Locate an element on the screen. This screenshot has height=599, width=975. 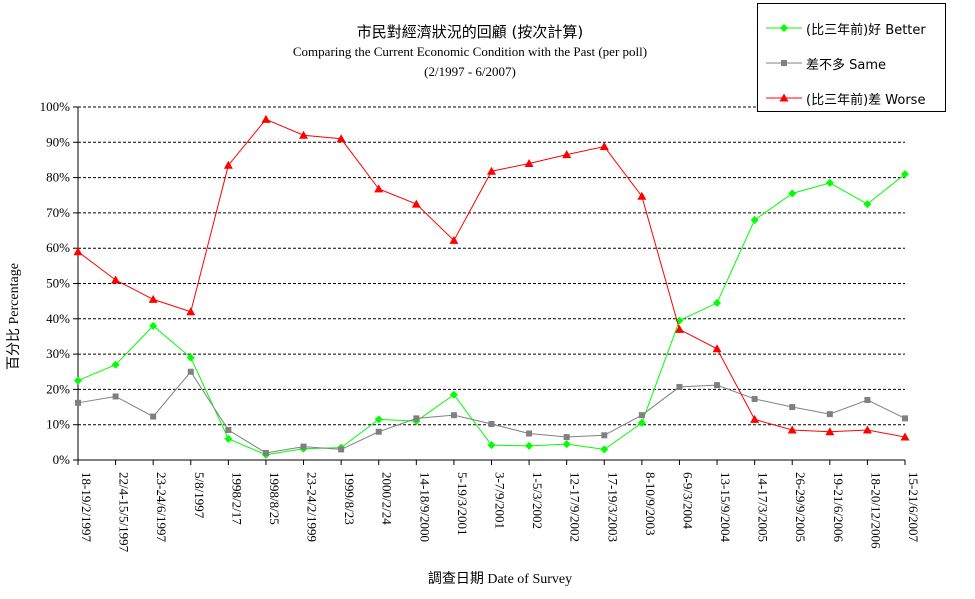
x-tick-label: 18-19/2/1997 is located at coordinates (86, 507).